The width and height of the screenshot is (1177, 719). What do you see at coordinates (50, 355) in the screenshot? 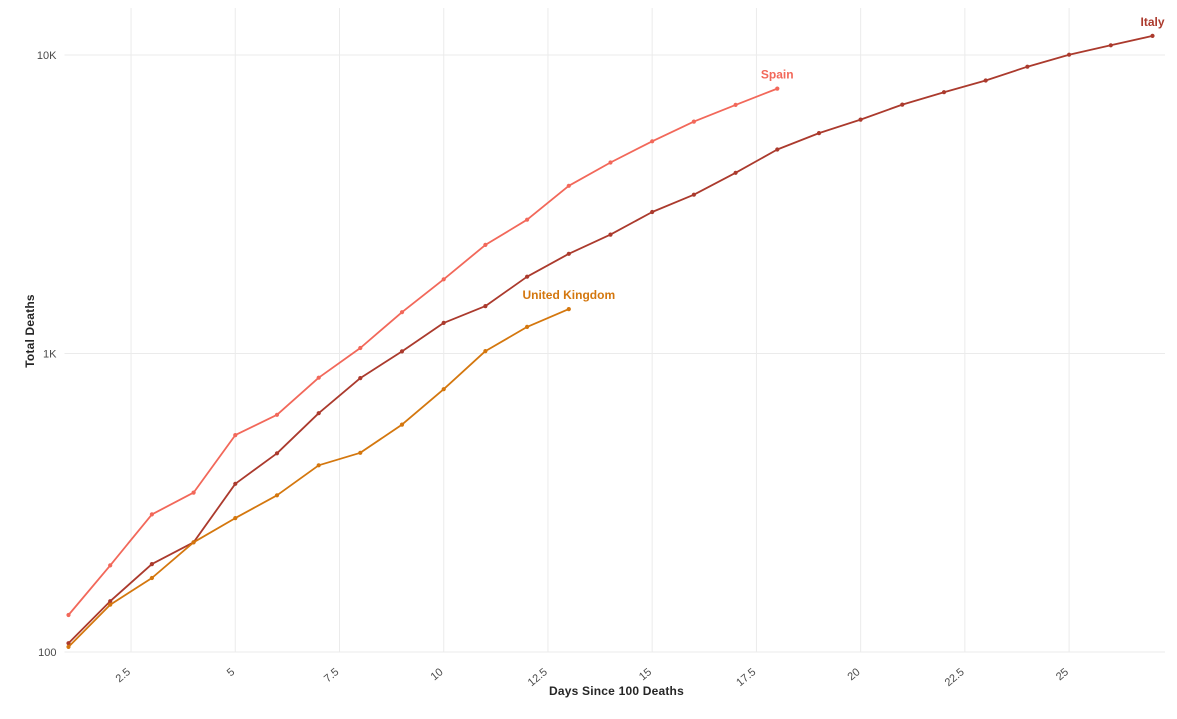
I see `y-tick-label: 1K` at bounding box center [50, 355].